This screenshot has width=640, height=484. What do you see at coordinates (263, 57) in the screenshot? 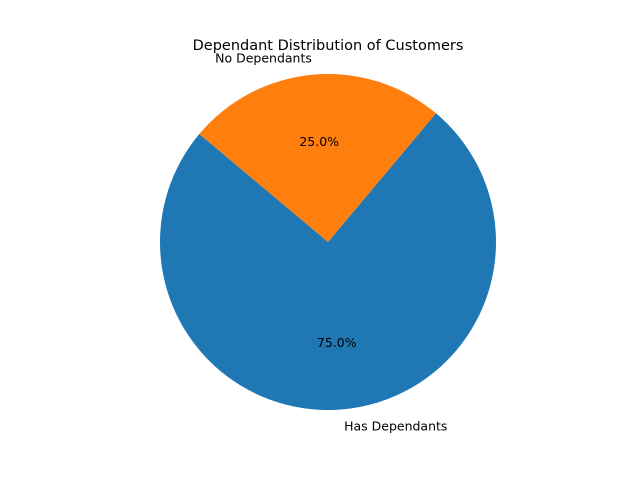
I see `pie-category-label-no-dependants: No Dependants` at bounding box center [263, 57].